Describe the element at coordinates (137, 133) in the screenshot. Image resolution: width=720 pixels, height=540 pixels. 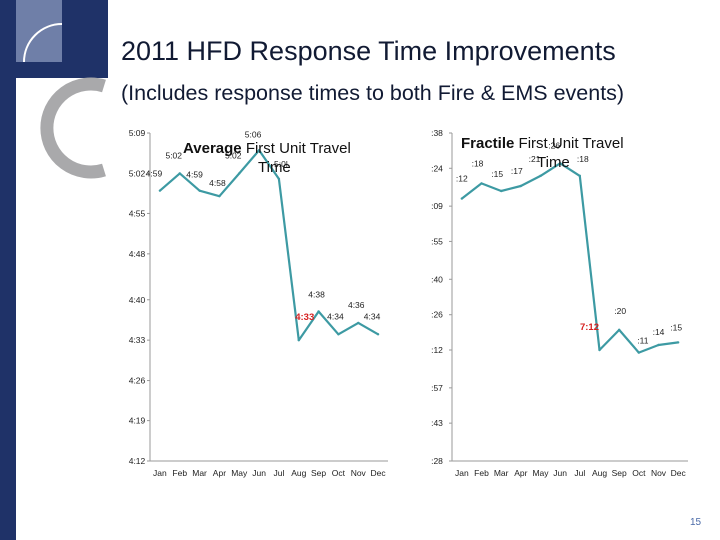
I see `avg-y-tick-label: 5:09` at that location.